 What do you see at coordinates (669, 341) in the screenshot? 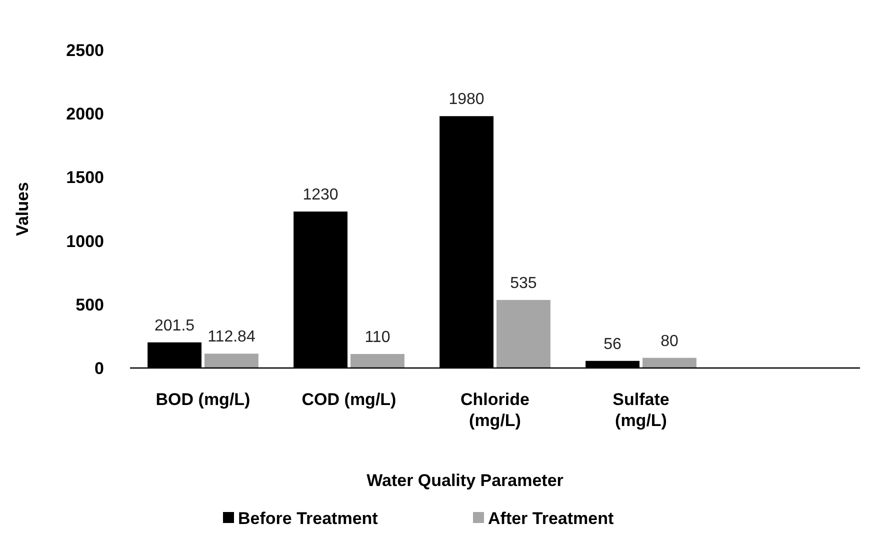
I see `data-label: 80` at bounding box center [669, 341].